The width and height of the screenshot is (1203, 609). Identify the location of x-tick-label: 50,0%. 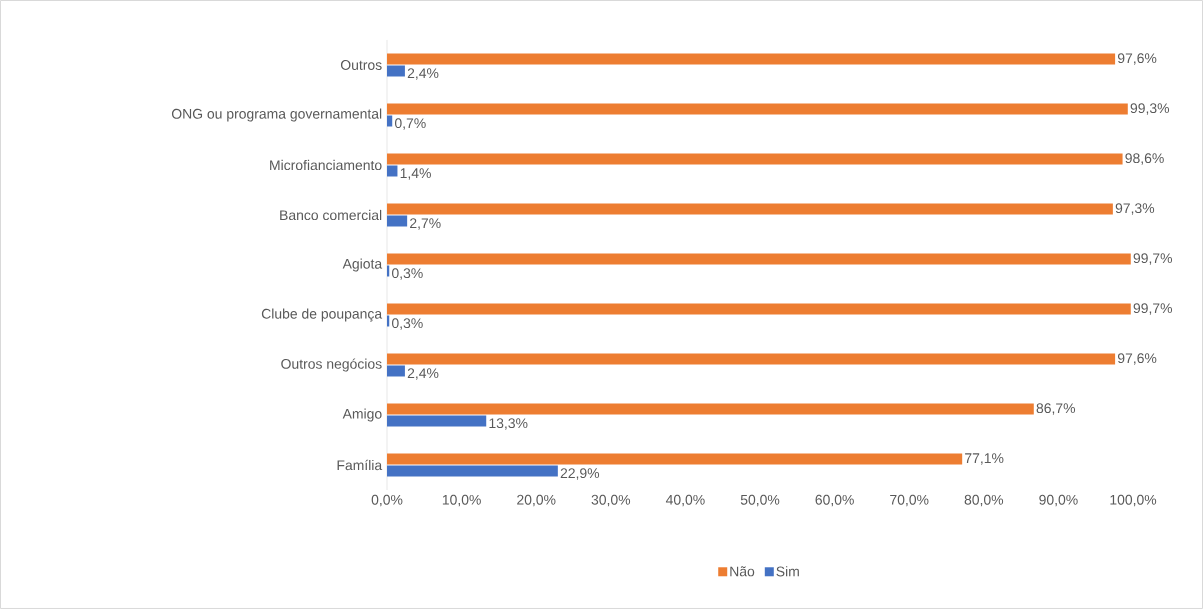
(760, 500).